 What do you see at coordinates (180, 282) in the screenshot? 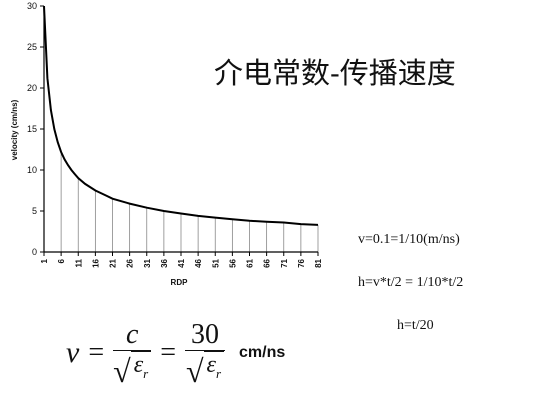
I see `x-axis-label: RDP` at bounding box center [180, 282].